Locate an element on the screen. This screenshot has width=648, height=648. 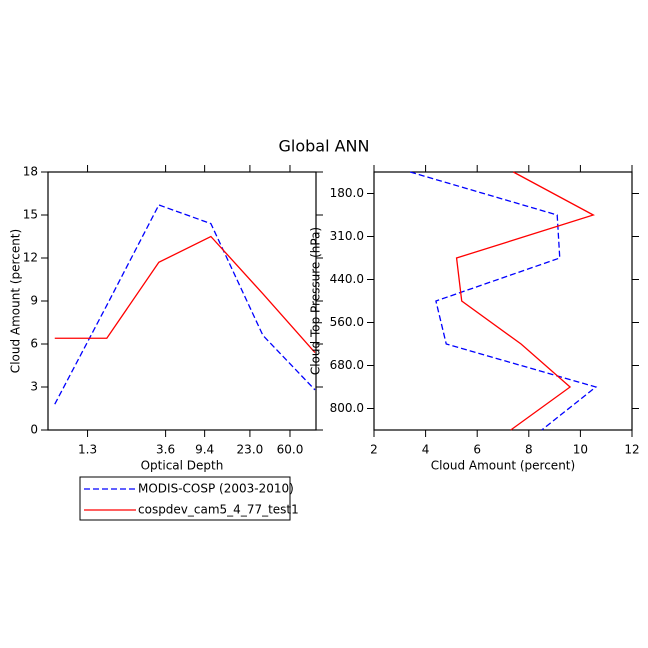
legend-label: cospdev_cam5_4_77_test1 is located at coordinates (218, 510).